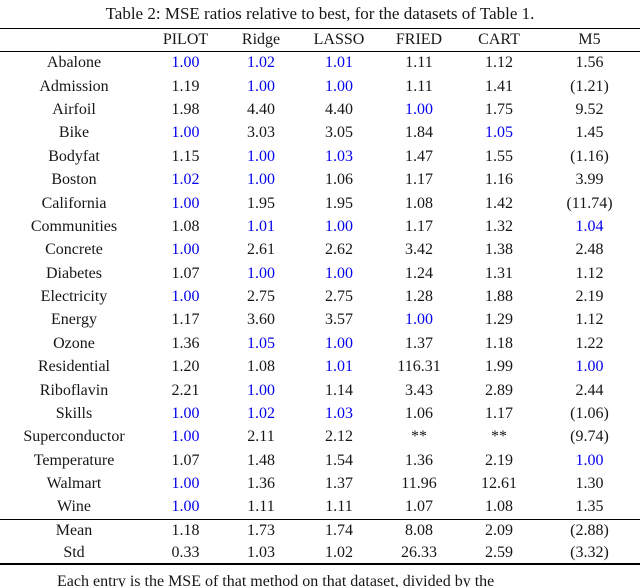 The width and height of the screenshot is (640, 587). I want to click on value-cell: 1.19, so click(185, 86).